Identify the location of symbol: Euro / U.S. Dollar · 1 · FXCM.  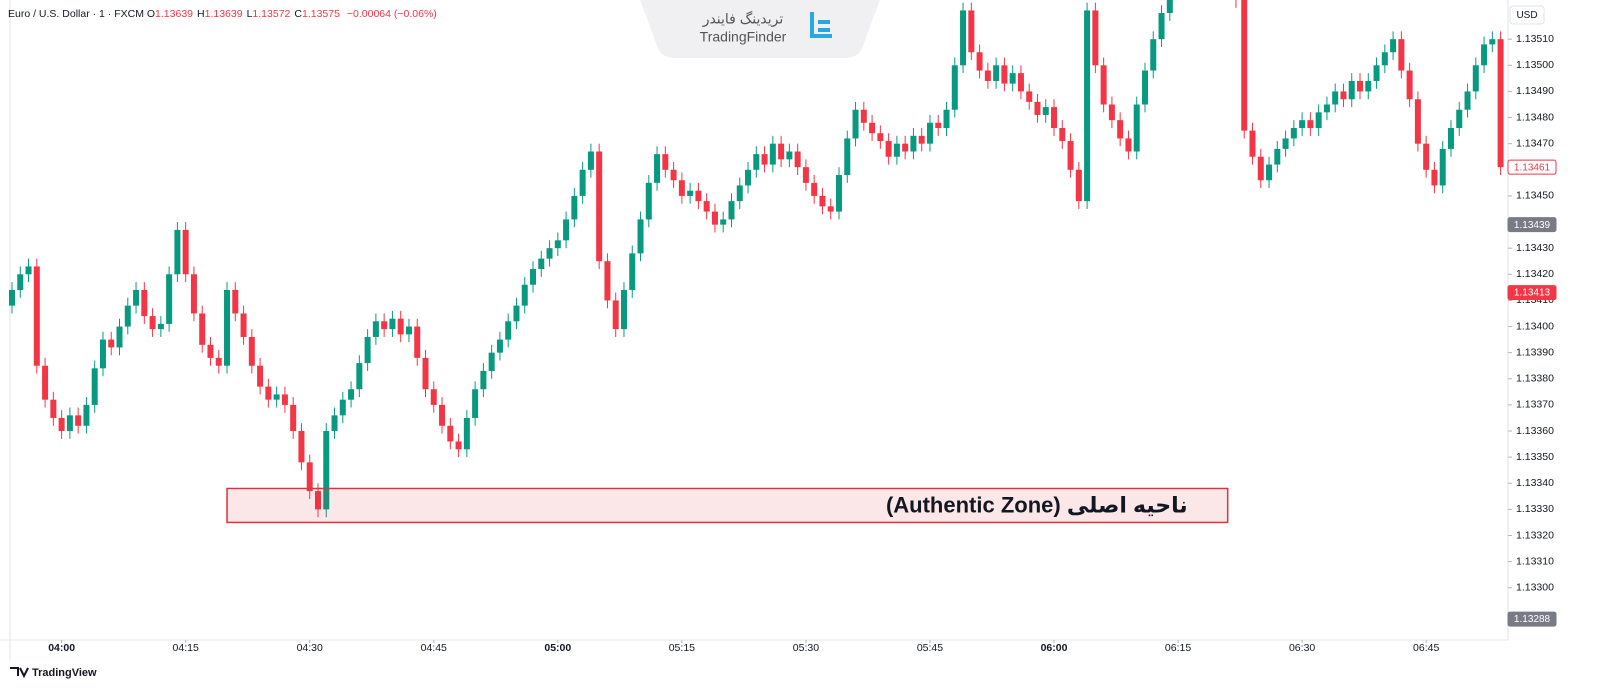
(76, 14).